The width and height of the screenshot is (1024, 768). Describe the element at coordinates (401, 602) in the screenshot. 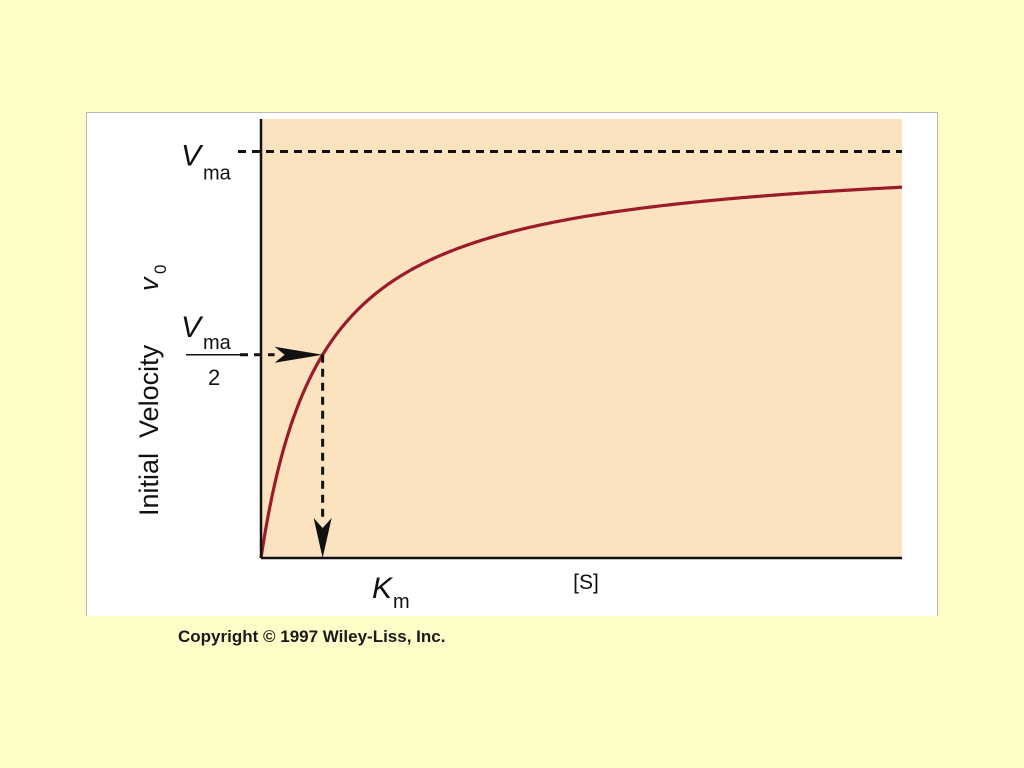

I see `km-subscript: m` at that location.